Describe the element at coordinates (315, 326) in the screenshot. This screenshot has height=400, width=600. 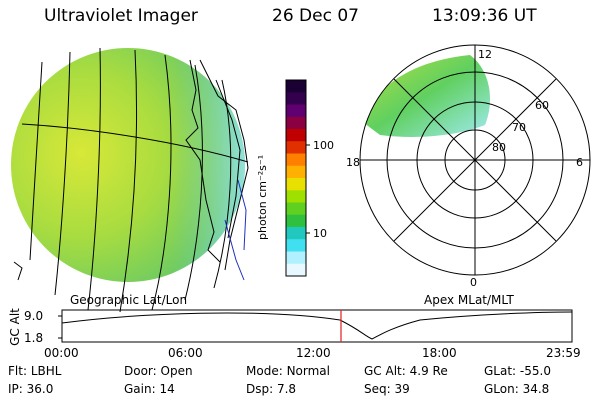
I see `altitude-timeline` at that location.